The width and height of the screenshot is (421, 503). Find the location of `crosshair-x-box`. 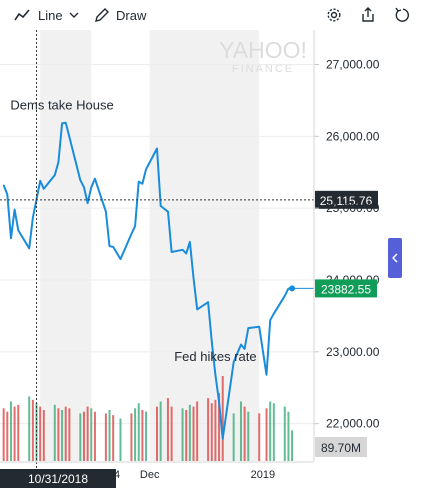

crosshair-x-box is located at coordinates (58, 478).